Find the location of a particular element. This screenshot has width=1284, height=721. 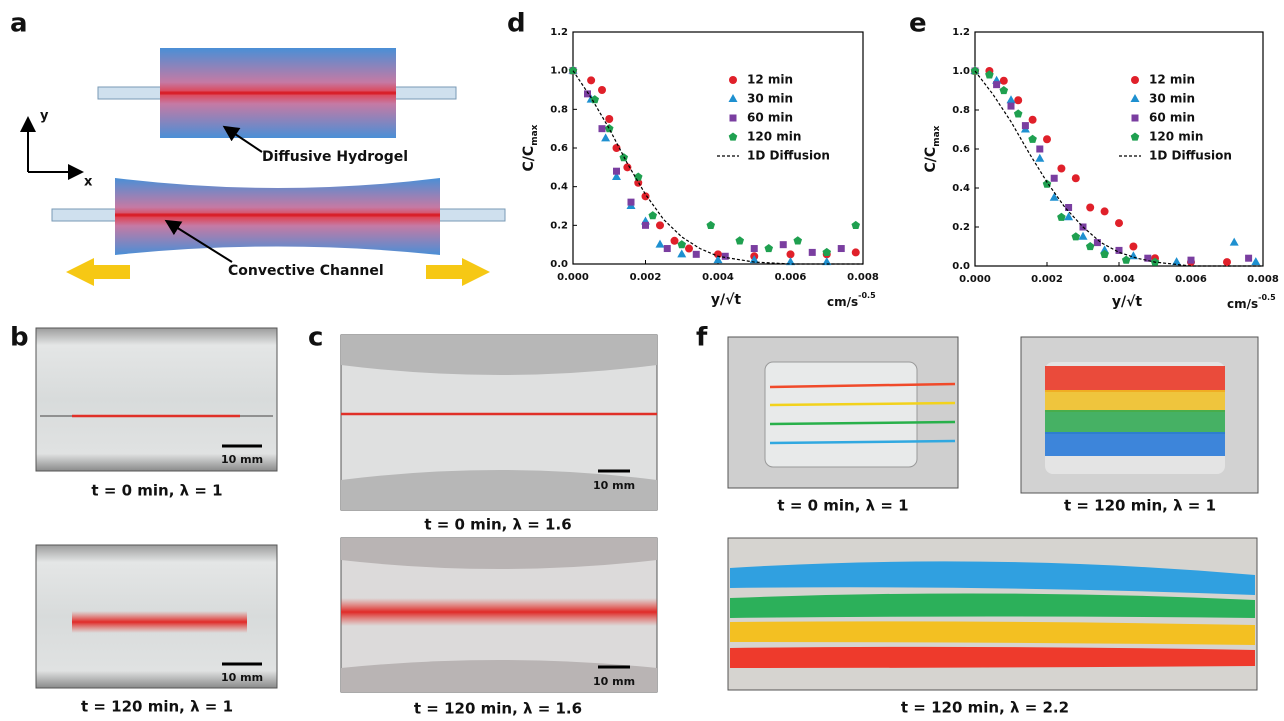

photo is located at coordinates (156, 399).